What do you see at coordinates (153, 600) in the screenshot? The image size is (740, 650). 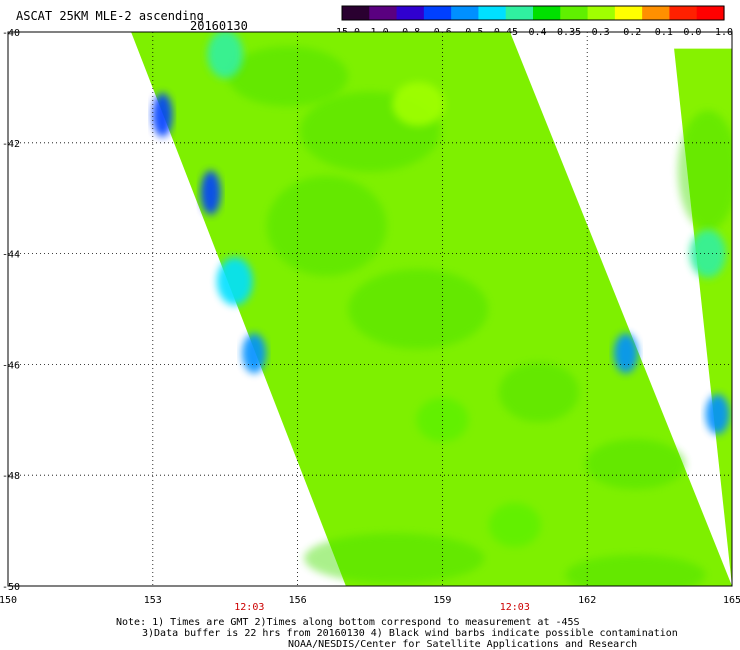 I see `x-tick-label: 153` at bounding box center [153, 600].